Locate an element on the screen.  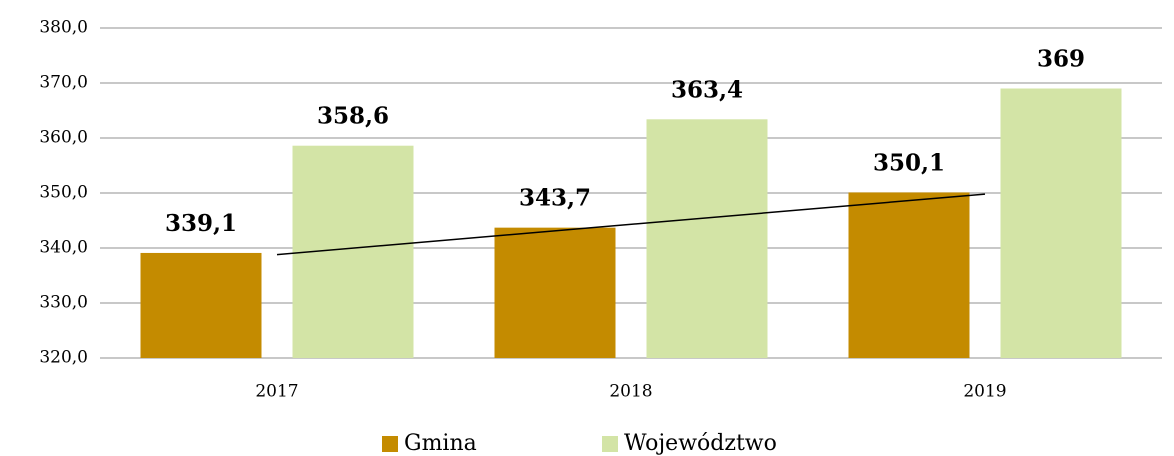
value-label: 369 is located at coordinates (1061, 59).